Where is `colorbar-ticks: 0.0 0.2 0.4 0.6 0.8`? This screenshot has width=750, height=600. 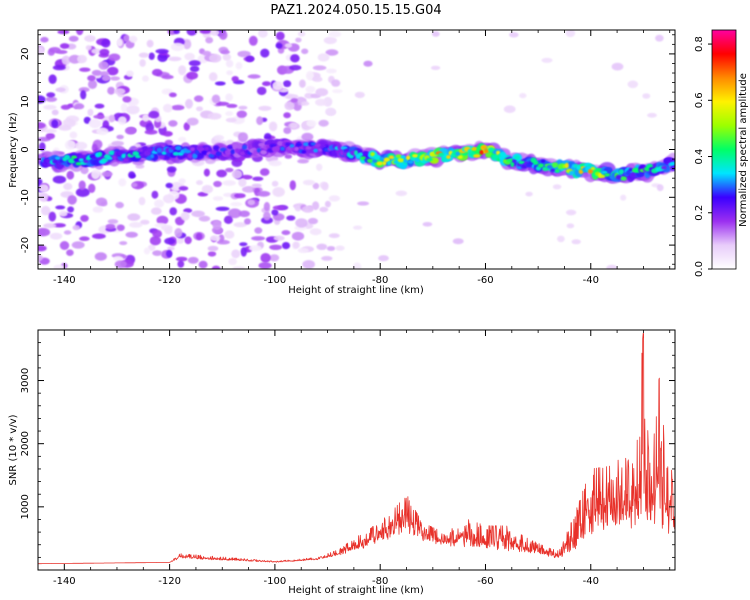
colorbar-ticks: 0.0 0.2 0.4 0.6 0.8 is located at coordinates (703, 156).